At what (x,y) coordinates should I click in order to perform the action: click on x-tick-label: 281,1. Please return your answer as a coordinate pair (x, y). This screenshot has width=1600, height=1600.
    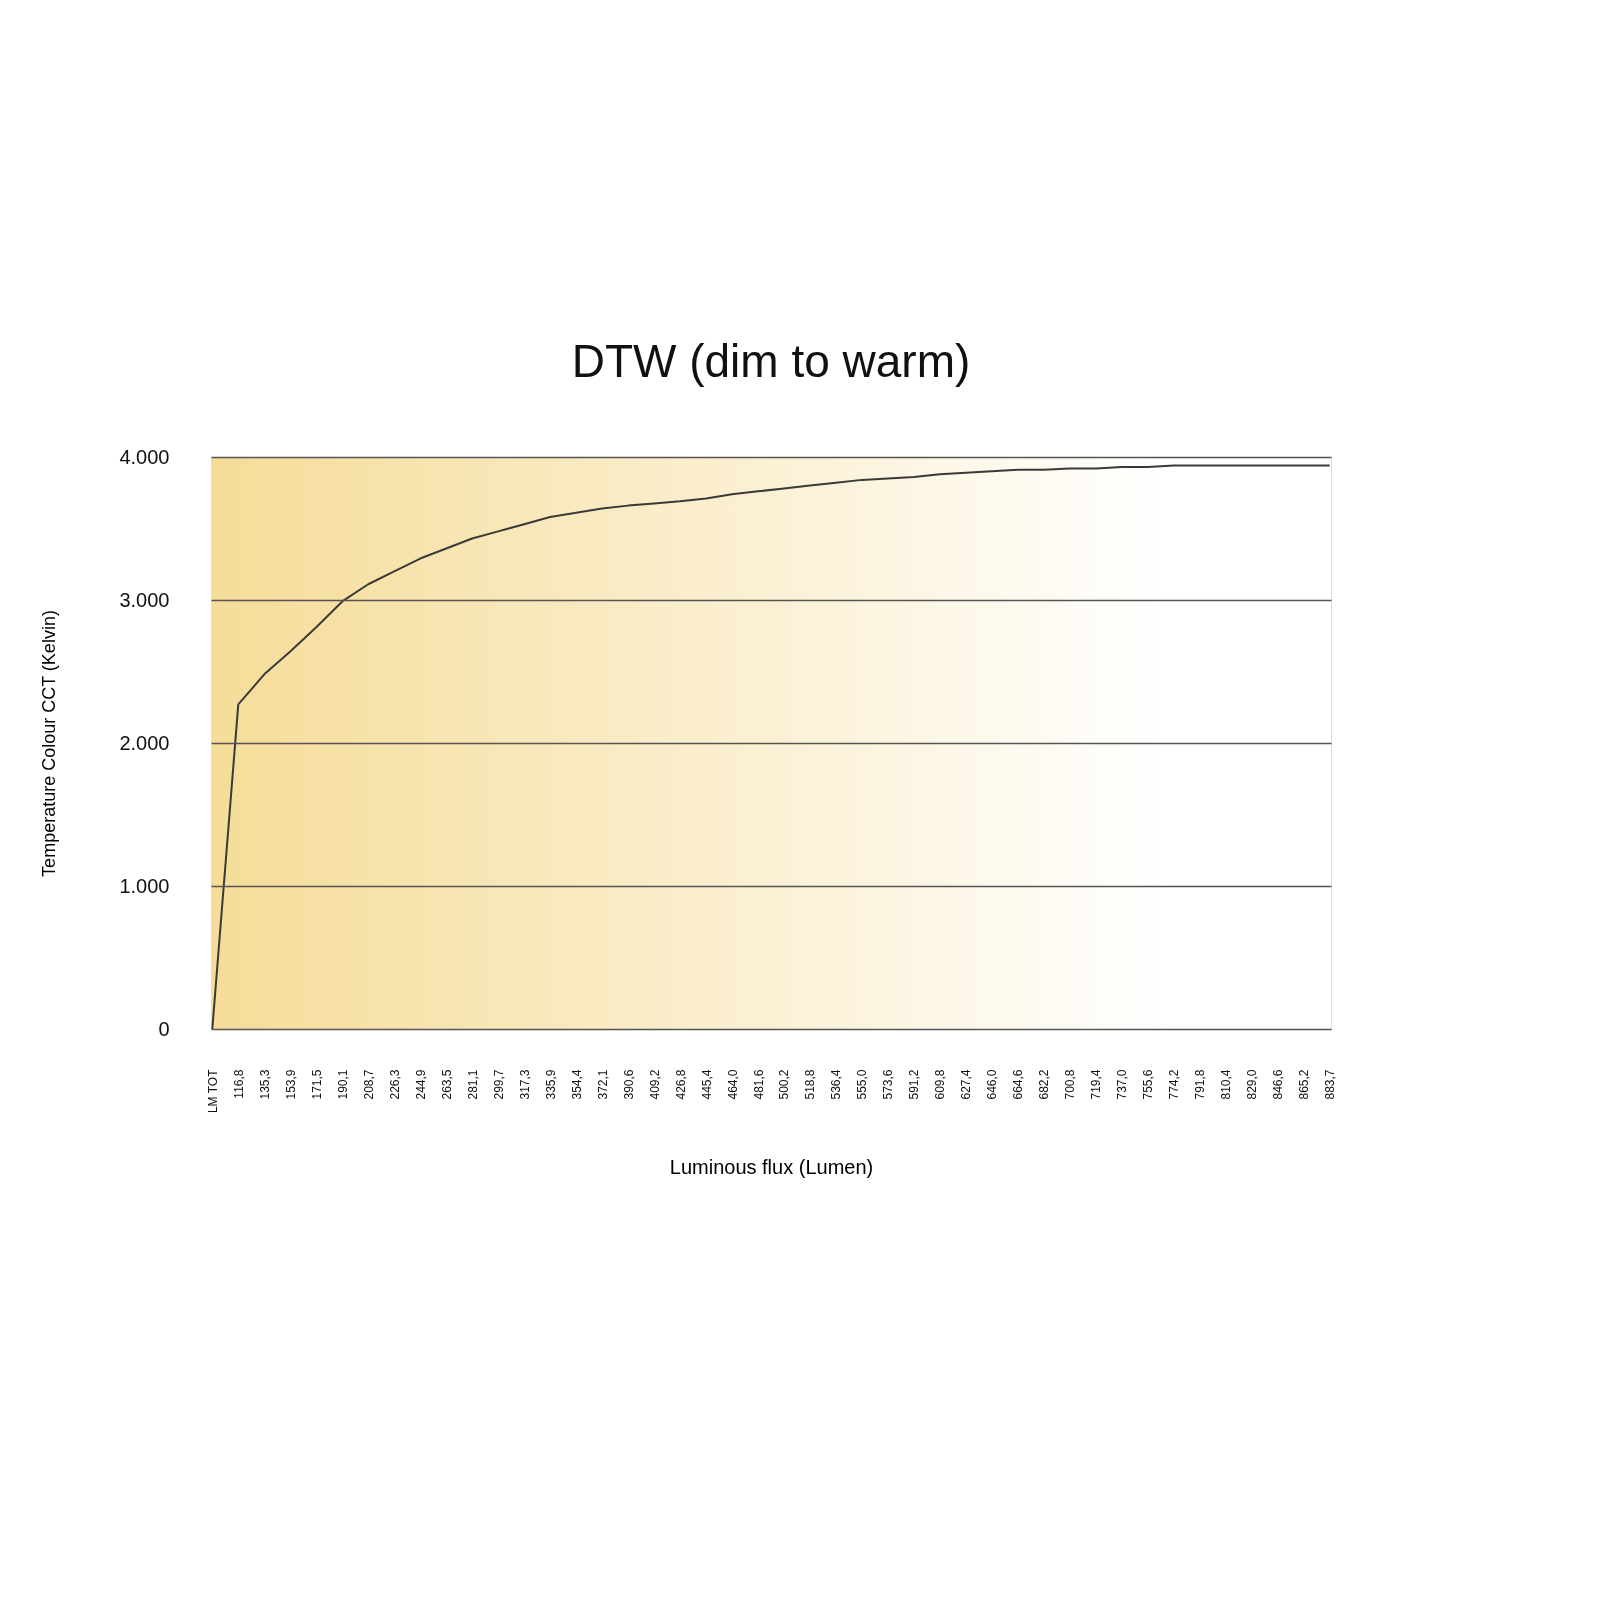
    Looking at the image, I should click on (472, 1084).